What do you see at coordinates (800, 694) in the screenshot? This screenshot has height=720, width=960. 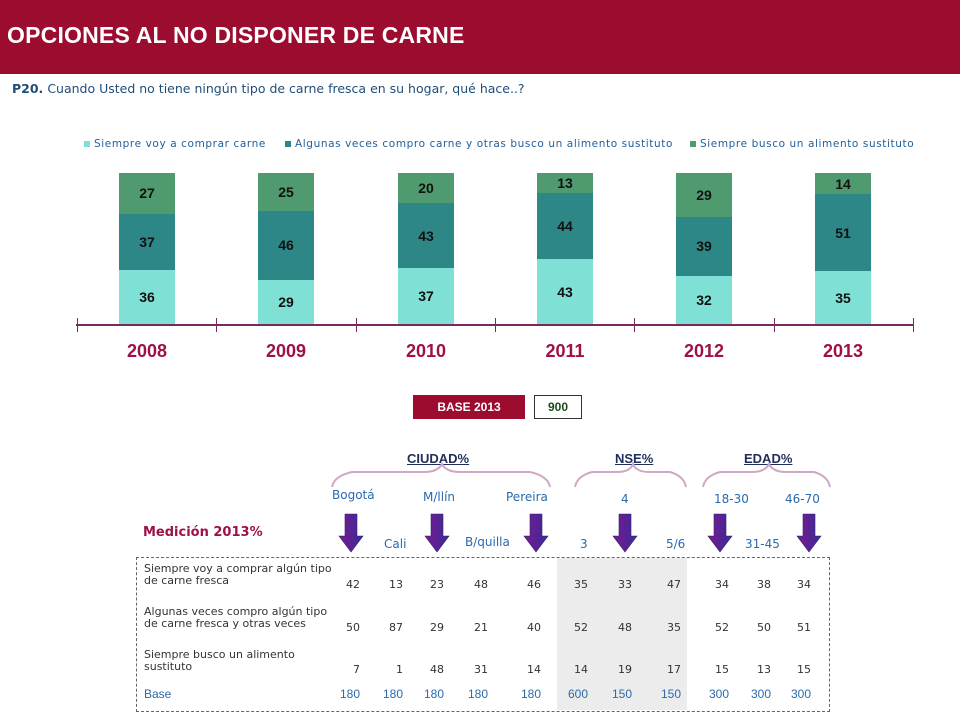 I see `base-cell-c11: 300` at bounding box center [800, 694].